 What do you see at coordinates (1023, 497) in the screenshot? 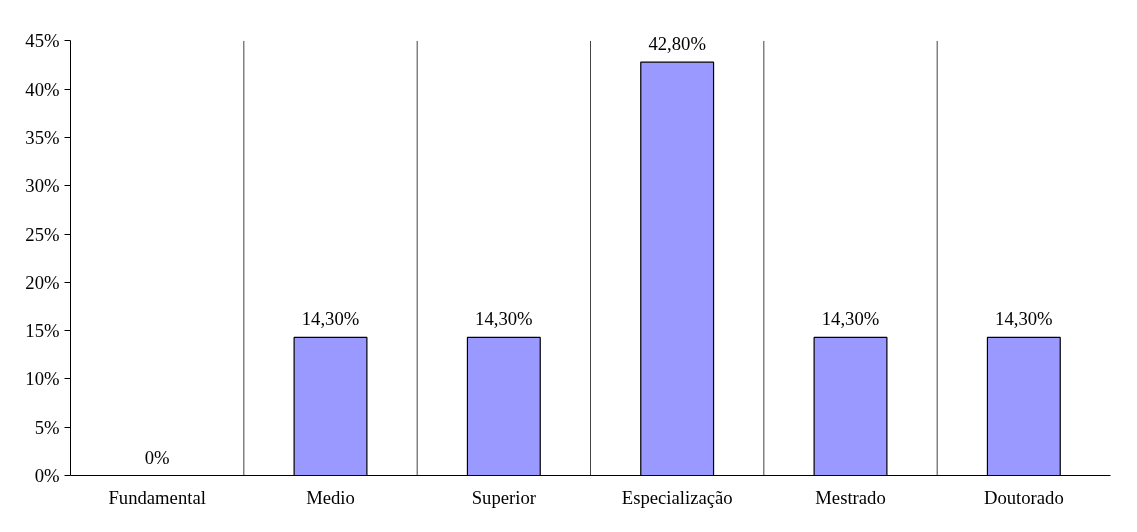
I see `x-tick-label: Doutorado` at bounding box center [1023, 497].